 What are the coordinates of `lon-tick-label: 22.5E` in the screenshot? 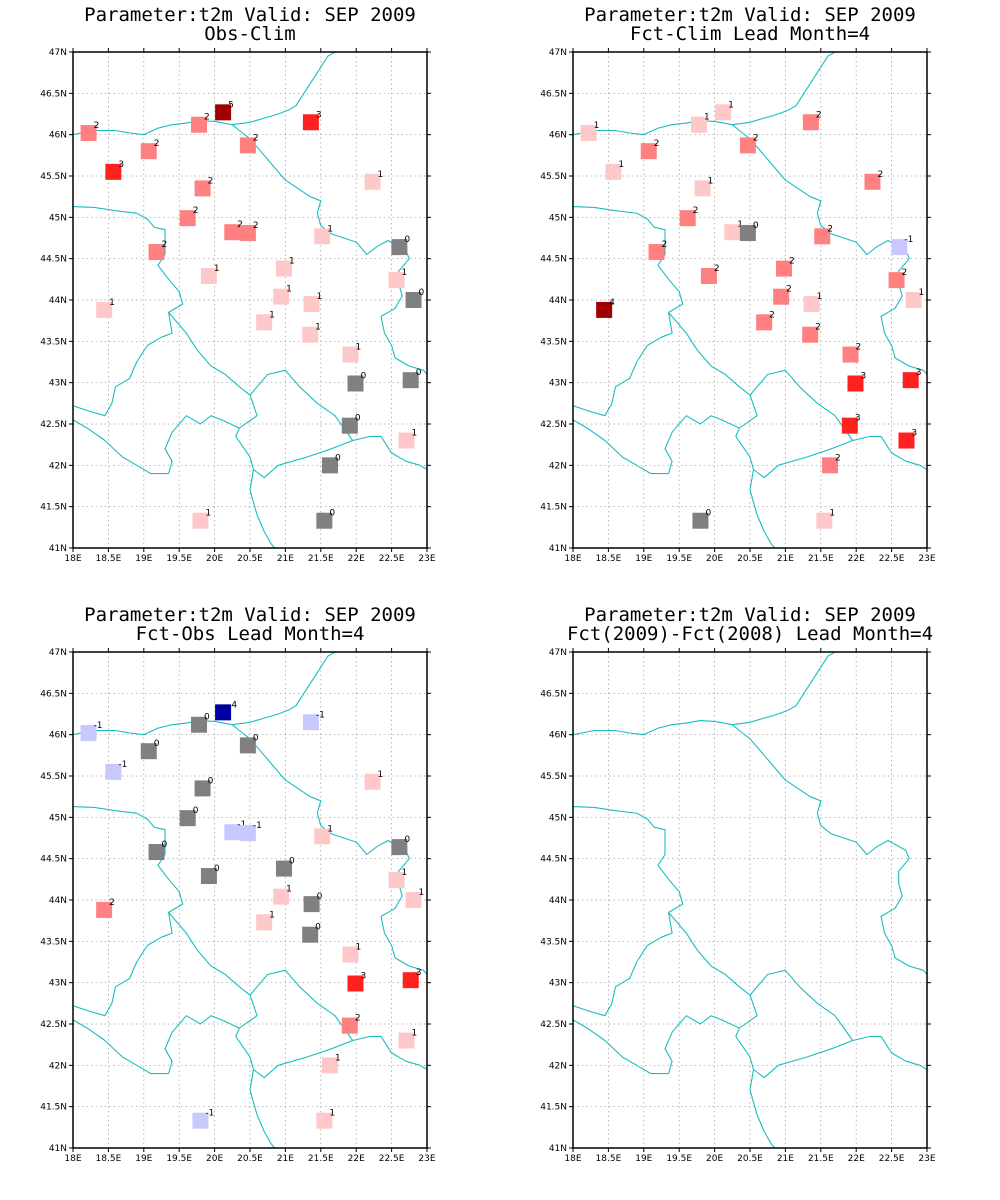 It's located at (892, 559).